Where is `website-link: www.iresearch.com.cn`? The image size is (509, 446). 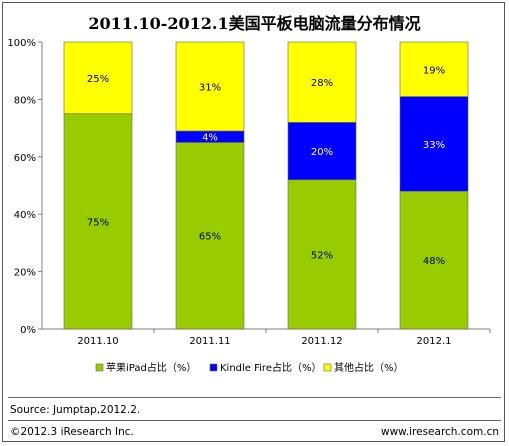 website-link: www.iresearch.com.cn is located at coordinates (439, 432).